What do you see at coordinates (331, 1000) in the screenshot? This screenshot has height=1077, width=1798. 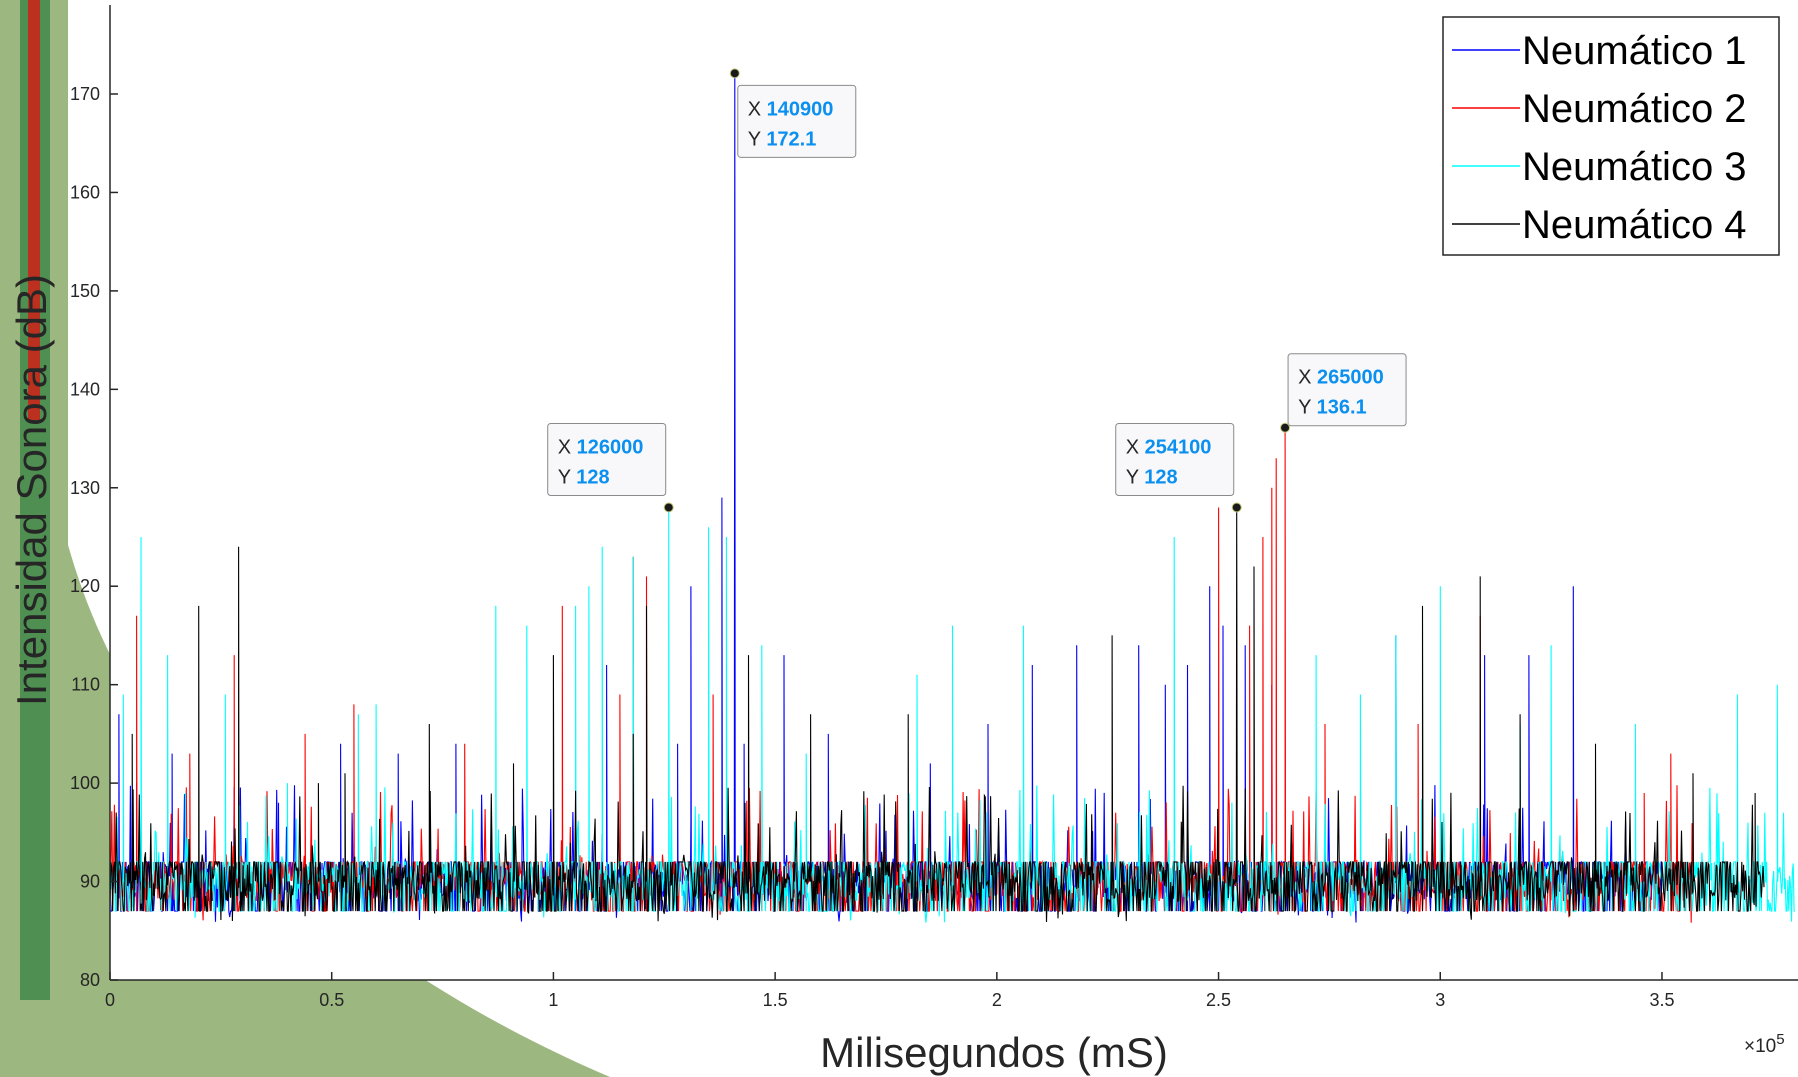 I see `x-tick-label: 0.5` at bounding box center [331, 1000].